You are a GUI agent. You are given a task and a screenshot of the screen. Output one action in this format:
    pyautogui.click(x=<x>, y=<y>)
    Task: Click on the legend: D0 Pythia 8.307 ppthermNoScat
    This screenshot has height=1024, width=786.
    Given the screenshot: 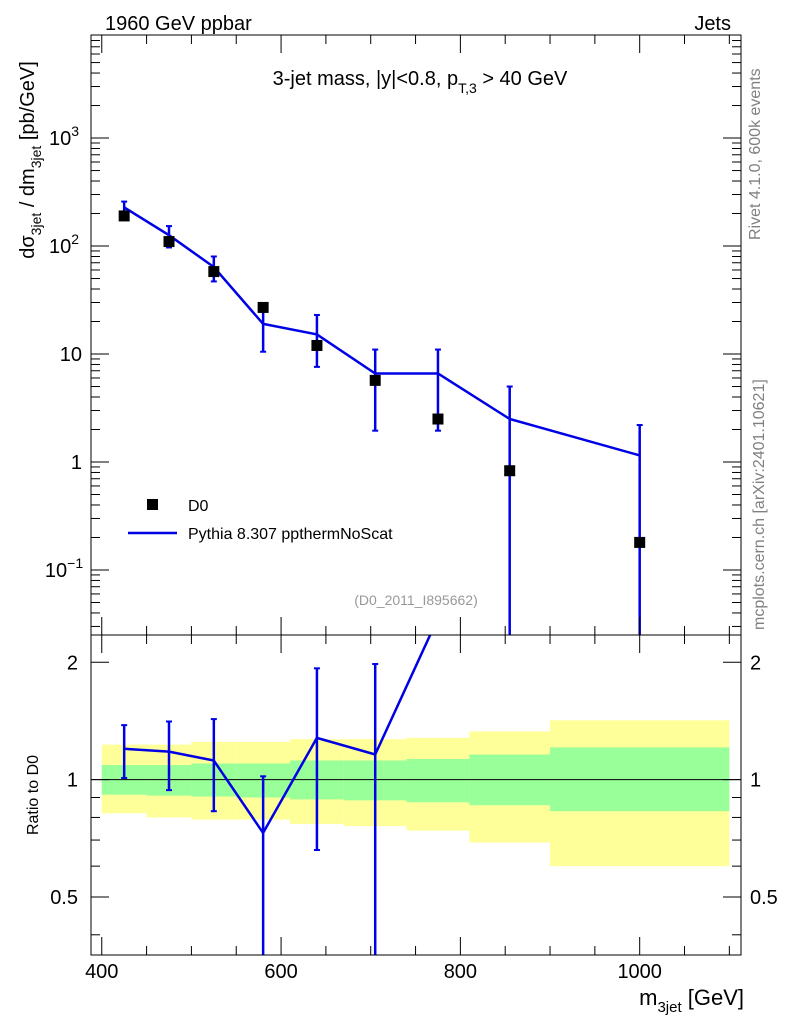 What is the action you would take?
    pyautogui.click(x=260, y=520)
    